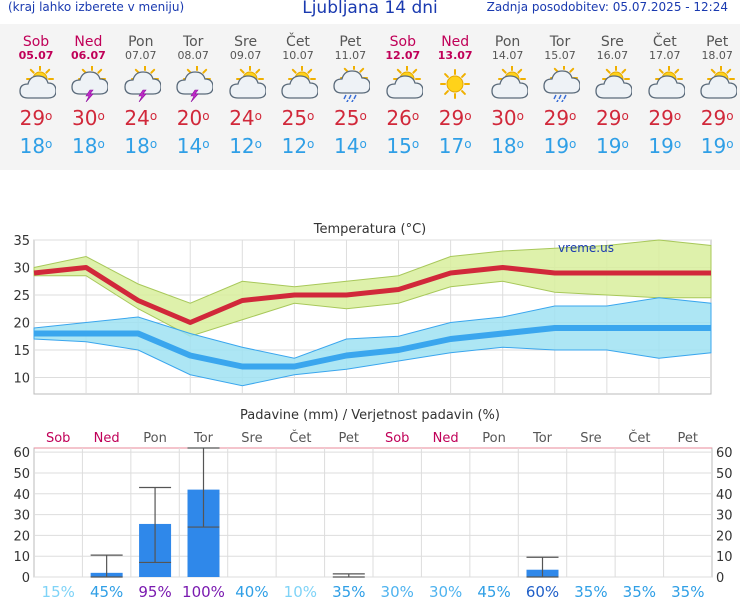 This screenshot has height=600, width=740. What do you see at coordinates (369, 229) in the screenshot?
I see `temp-chart-title: Temperatura (°C)` at bounding box center [369, 229].